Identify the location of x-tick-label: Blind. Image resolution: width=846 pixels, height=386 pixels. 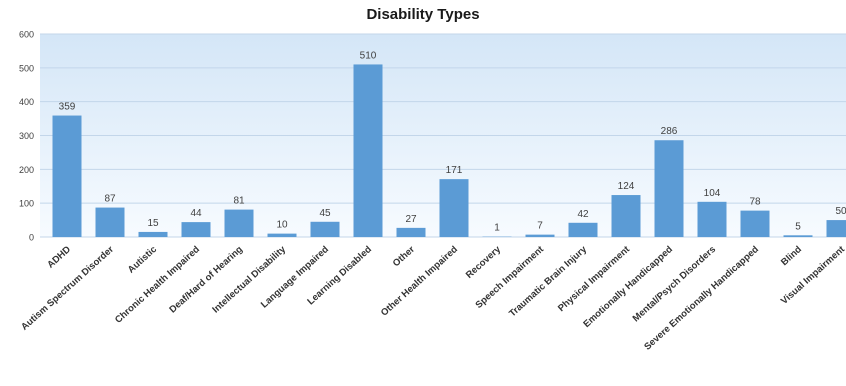
(791, 256).